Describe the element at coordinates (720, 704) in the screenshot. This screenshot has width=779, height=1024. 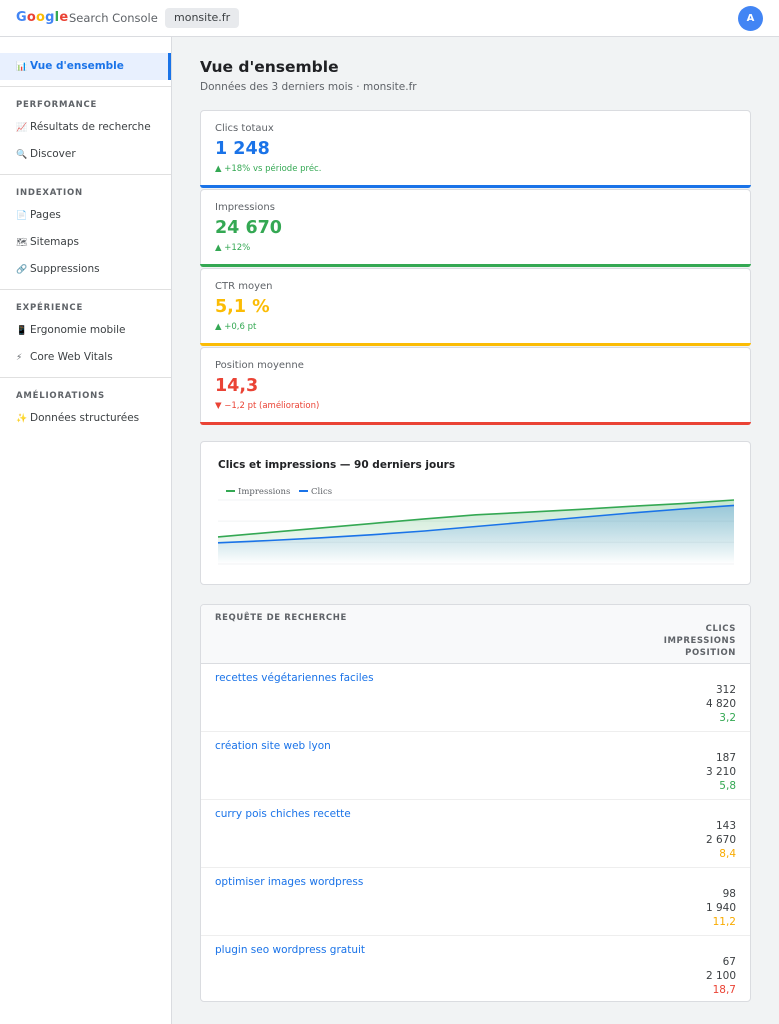
I see `impressions-value: 4 820` at that location.